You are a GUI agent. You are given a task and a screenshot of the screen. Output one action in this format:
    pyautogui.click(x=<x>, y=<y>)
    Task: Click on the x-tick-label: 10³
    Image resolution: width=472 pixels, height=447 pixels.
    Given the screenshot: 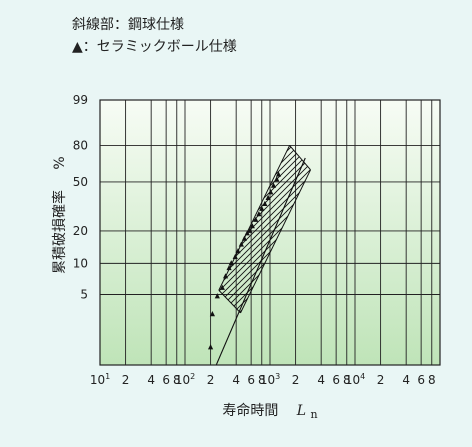 What is the action you would take?
    pyautogui.click(x=270, y=379)
    